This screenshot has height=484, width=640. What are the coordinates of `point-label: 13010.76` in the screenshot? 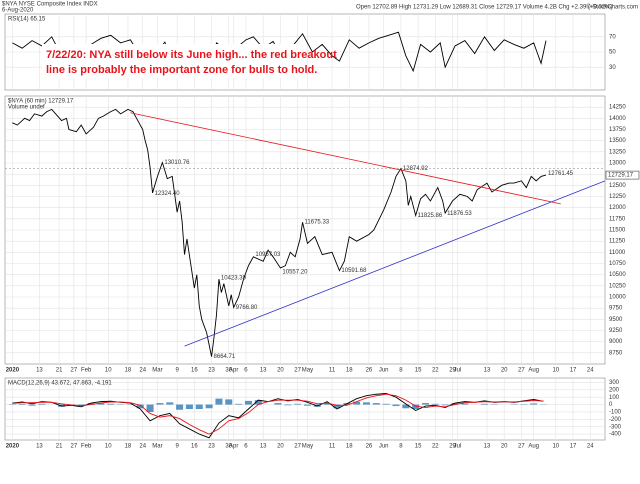 It's located at (177, 163).